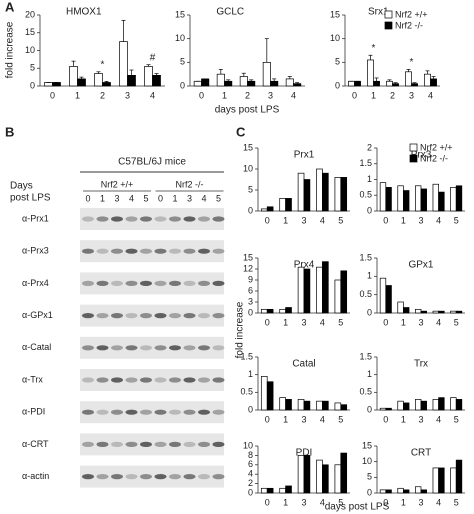  What do you see at coordinates (33, 412) in the screenshot?
I see `row-label: α-PDI` at bounding box center [33, 412].